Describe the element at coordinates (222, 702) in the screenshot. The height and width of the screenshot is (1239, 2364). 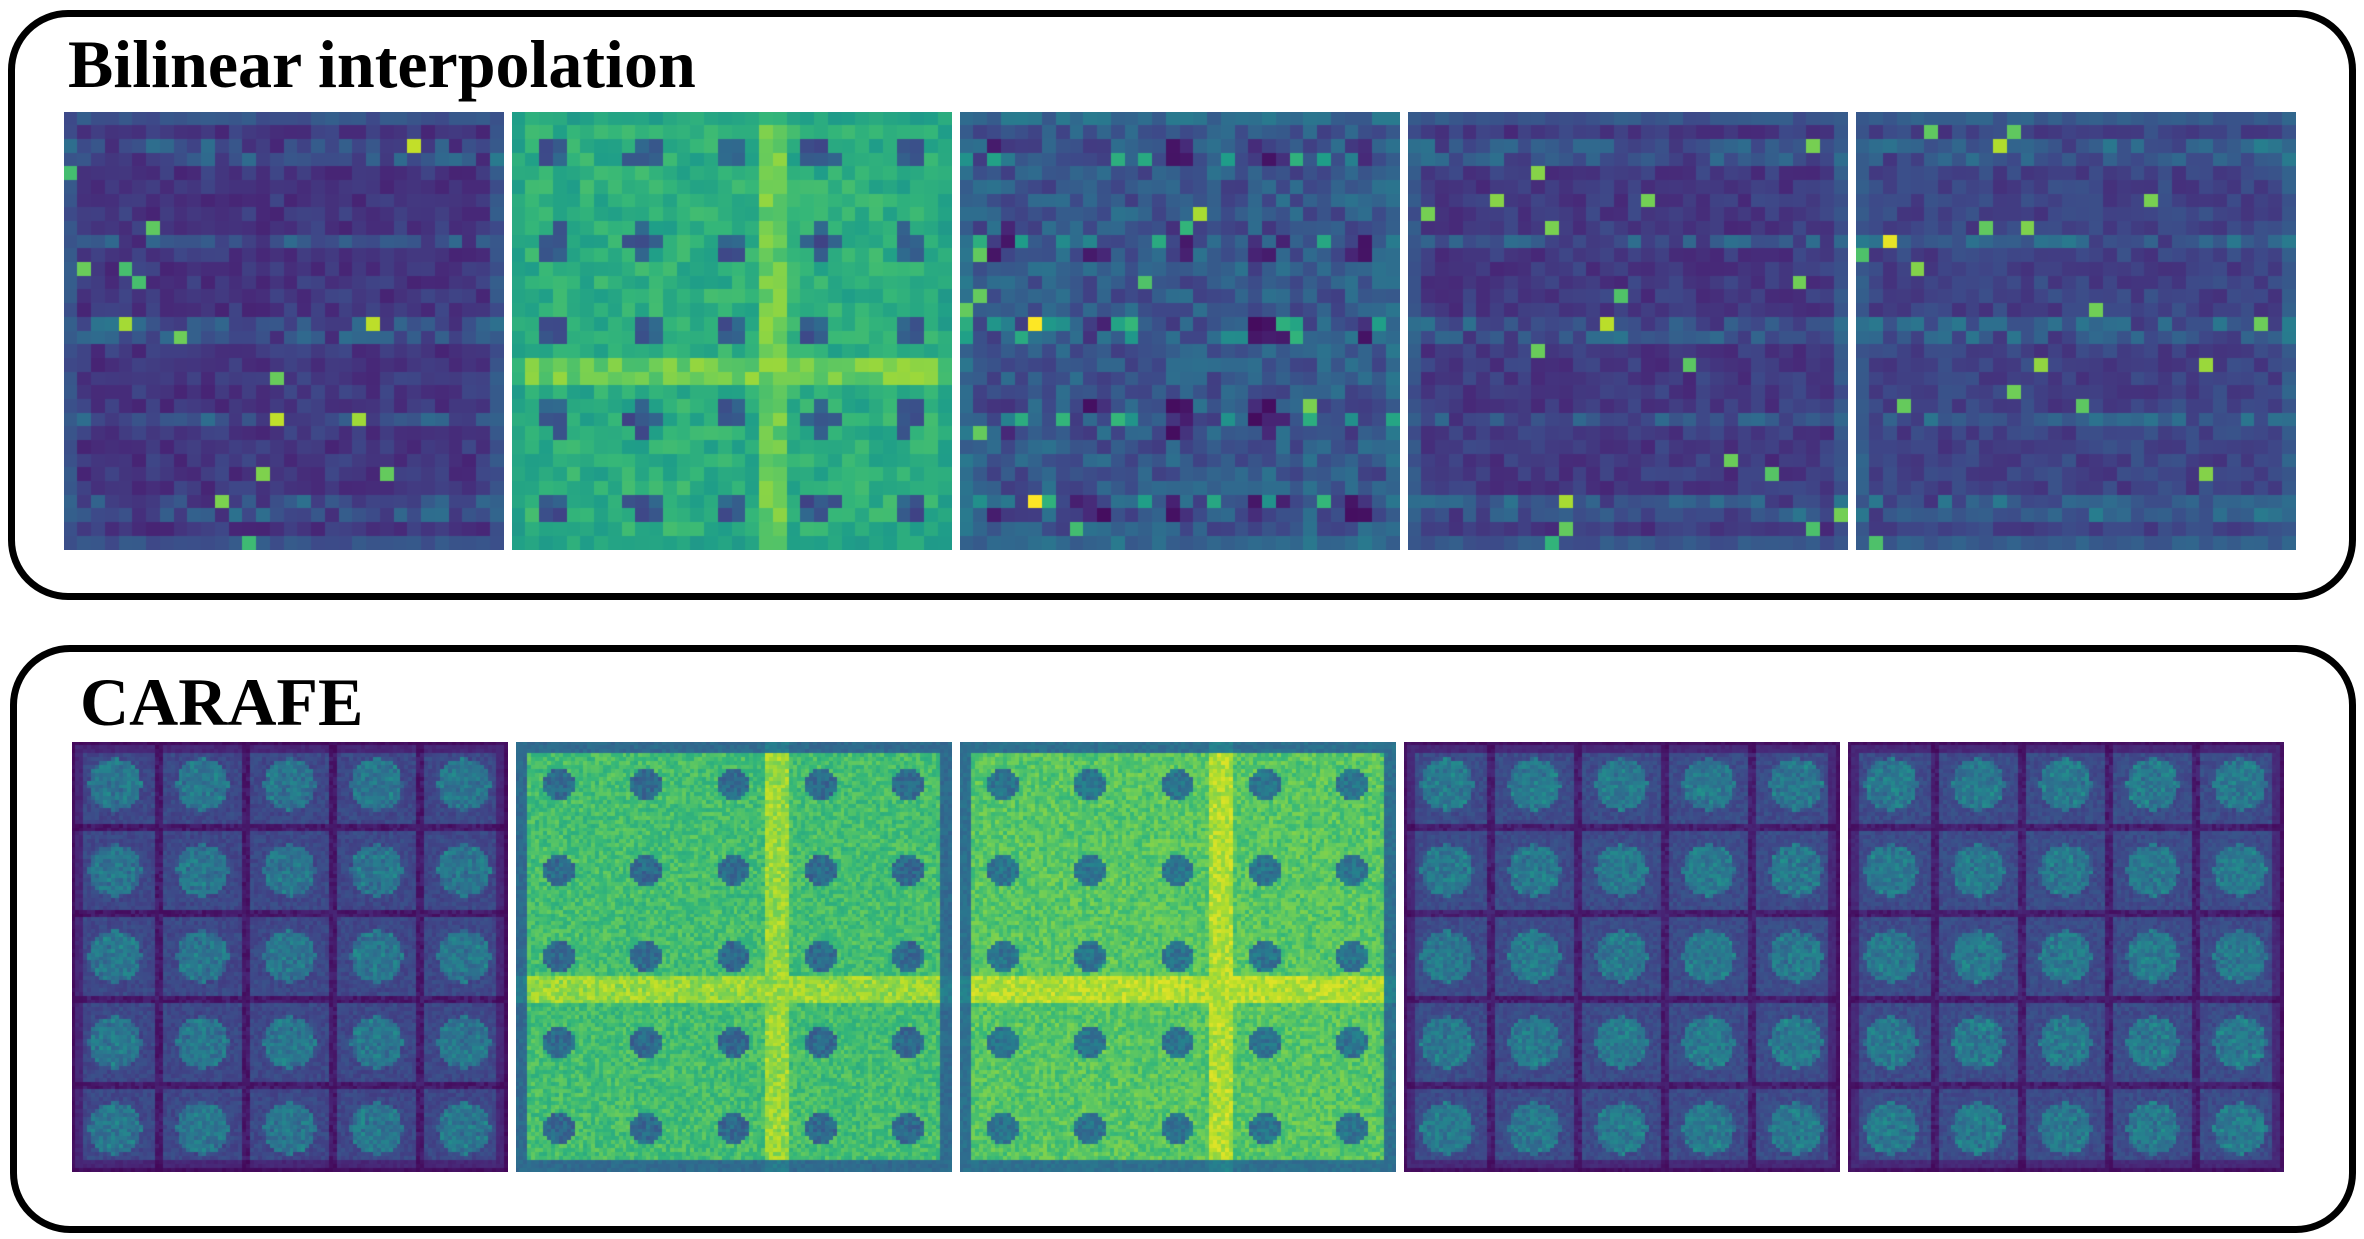
I see `carafe-title: CARAFE` at that location.